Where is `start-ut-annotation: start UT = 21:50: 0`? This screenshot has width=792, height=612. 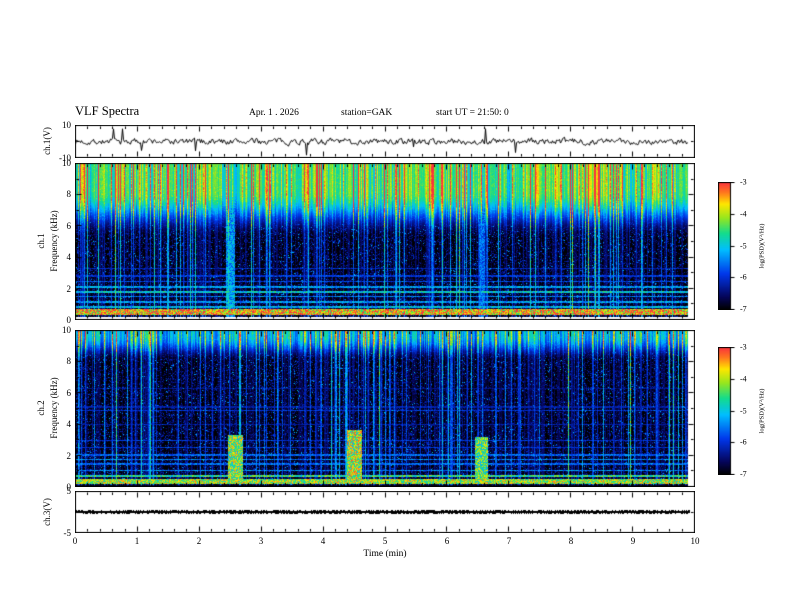 start-ut-annotation: start UT = 21:50: 0 is located at coordinates (472, 113).